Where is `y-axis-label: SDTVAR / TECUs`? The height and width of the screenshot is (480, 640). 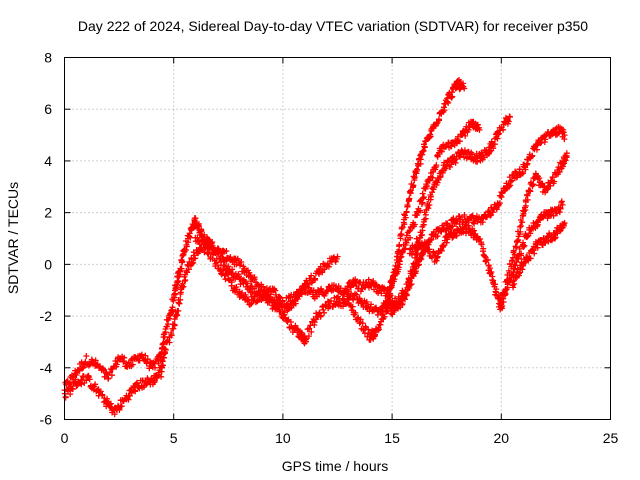 y-axis-label: SDTVAR / TECUs is located at coordinates (13, 238).